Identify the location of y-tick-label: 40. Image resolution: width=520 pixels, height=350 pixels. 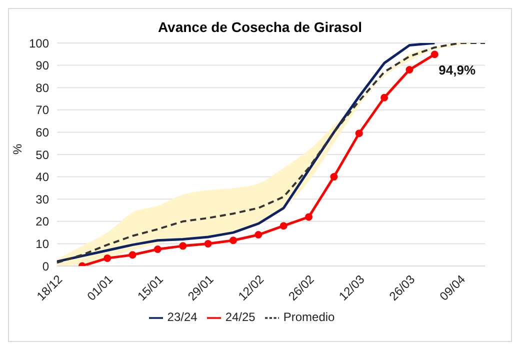
(43, 177).